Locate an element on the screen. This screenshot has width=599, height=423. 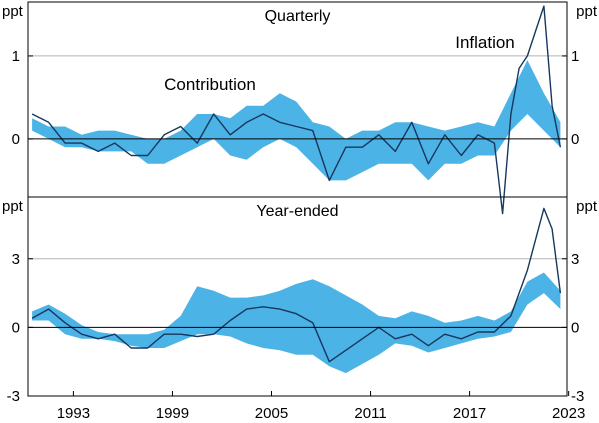
x-tick-label: 2005 is located at coordinates (271, 413).